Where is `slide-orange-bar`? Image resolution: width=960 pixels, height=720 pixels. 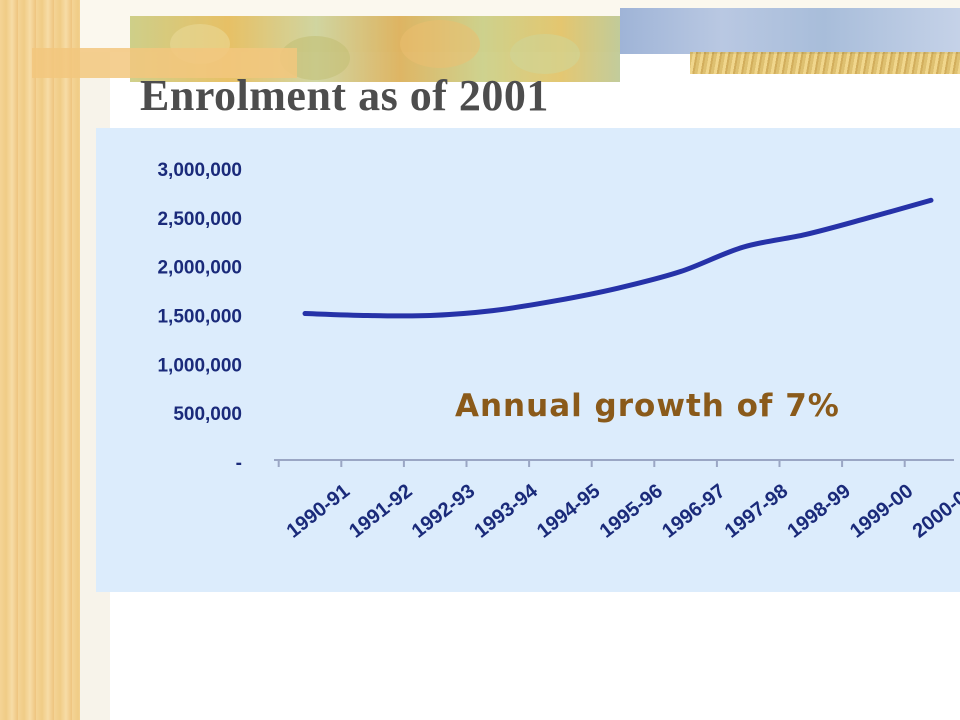 slide-orange-bar is located at coordinates (164, 63).